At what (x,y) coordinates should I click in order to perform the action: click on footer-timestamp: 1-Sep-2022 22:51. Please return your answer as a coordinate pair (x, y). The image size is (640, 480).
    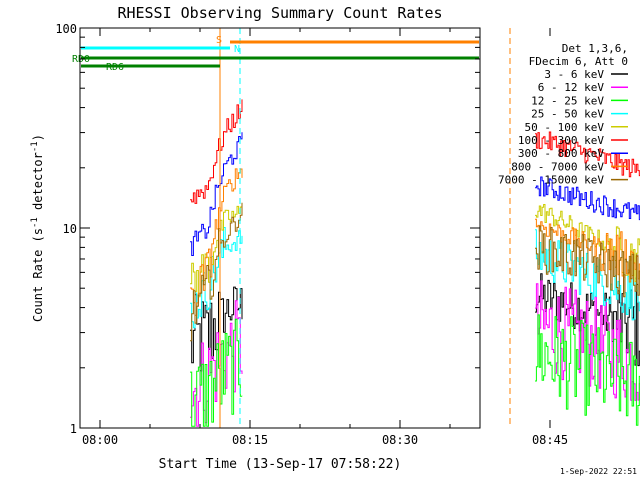
    Looking at the image, I should click on (598, 471).